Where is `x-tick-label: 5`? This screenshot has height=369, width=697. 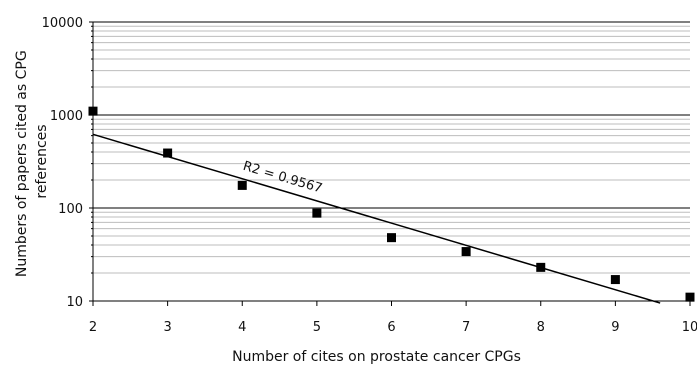 x-tick-label: 5 is located at coordinates (317, 327).